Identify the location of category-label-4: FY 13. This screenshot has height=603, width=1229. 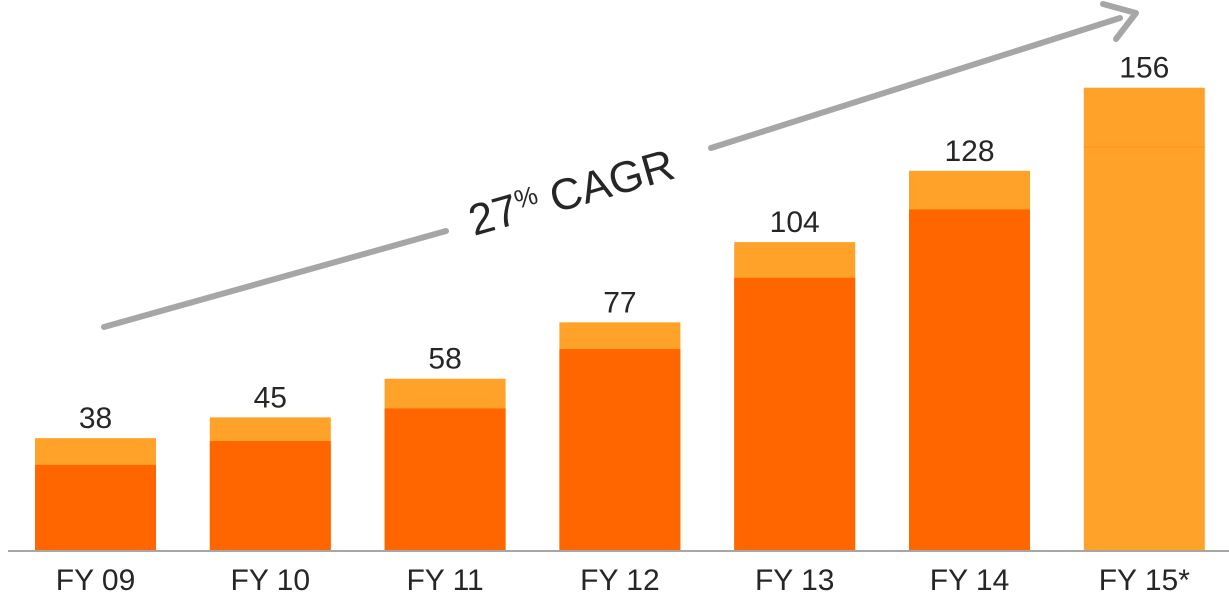
(795, 580).